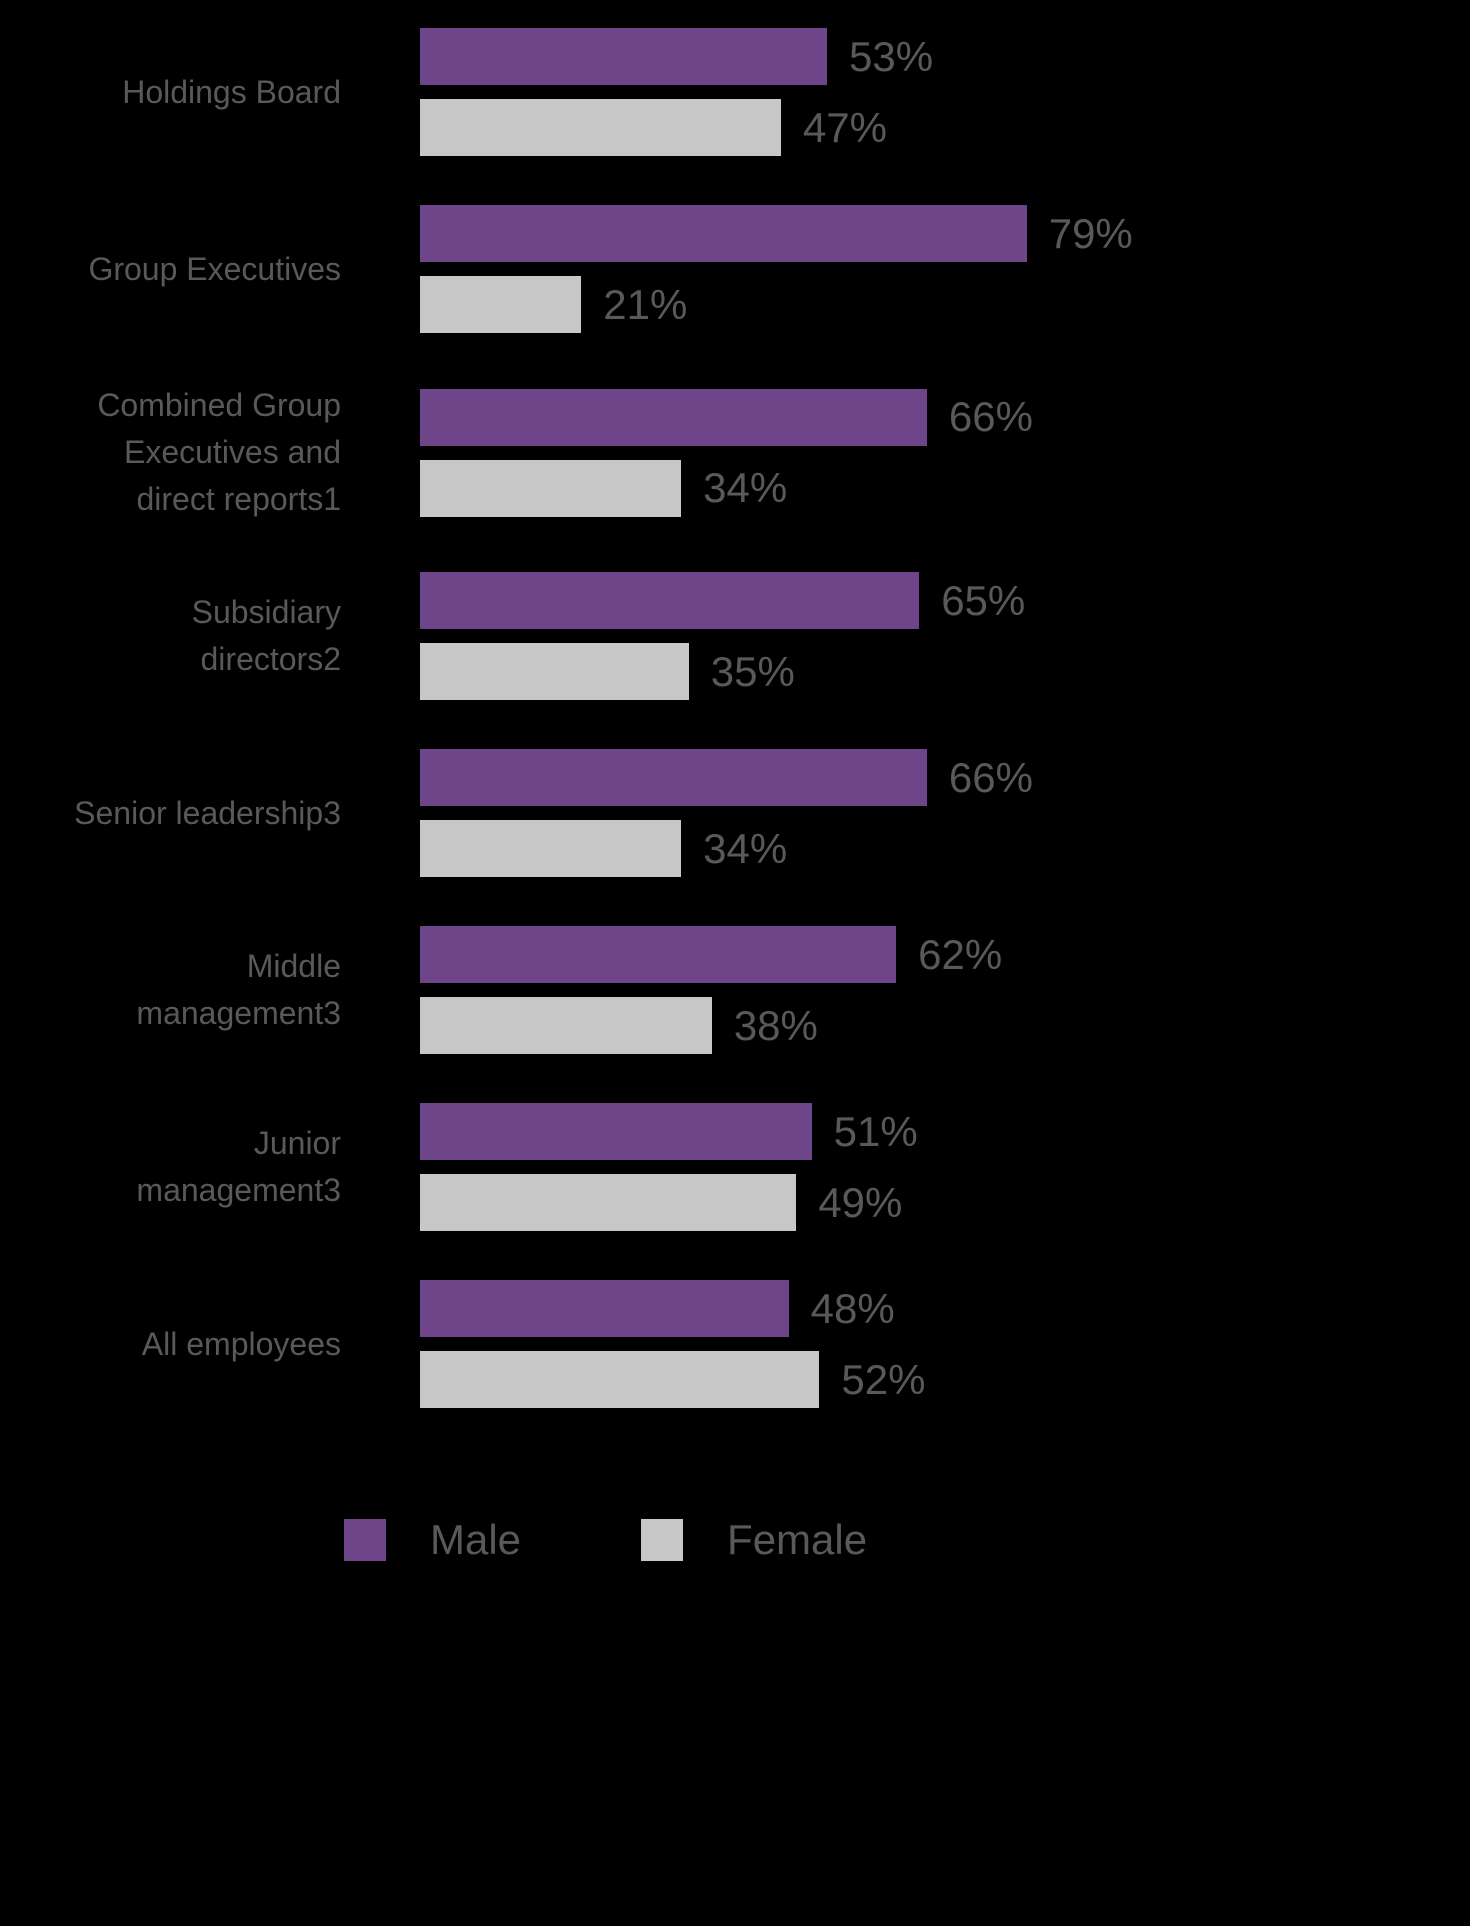  Describe the element at coordinates (875, 1131) in the screenshot. I see `male-value-label: 51%` at that location.